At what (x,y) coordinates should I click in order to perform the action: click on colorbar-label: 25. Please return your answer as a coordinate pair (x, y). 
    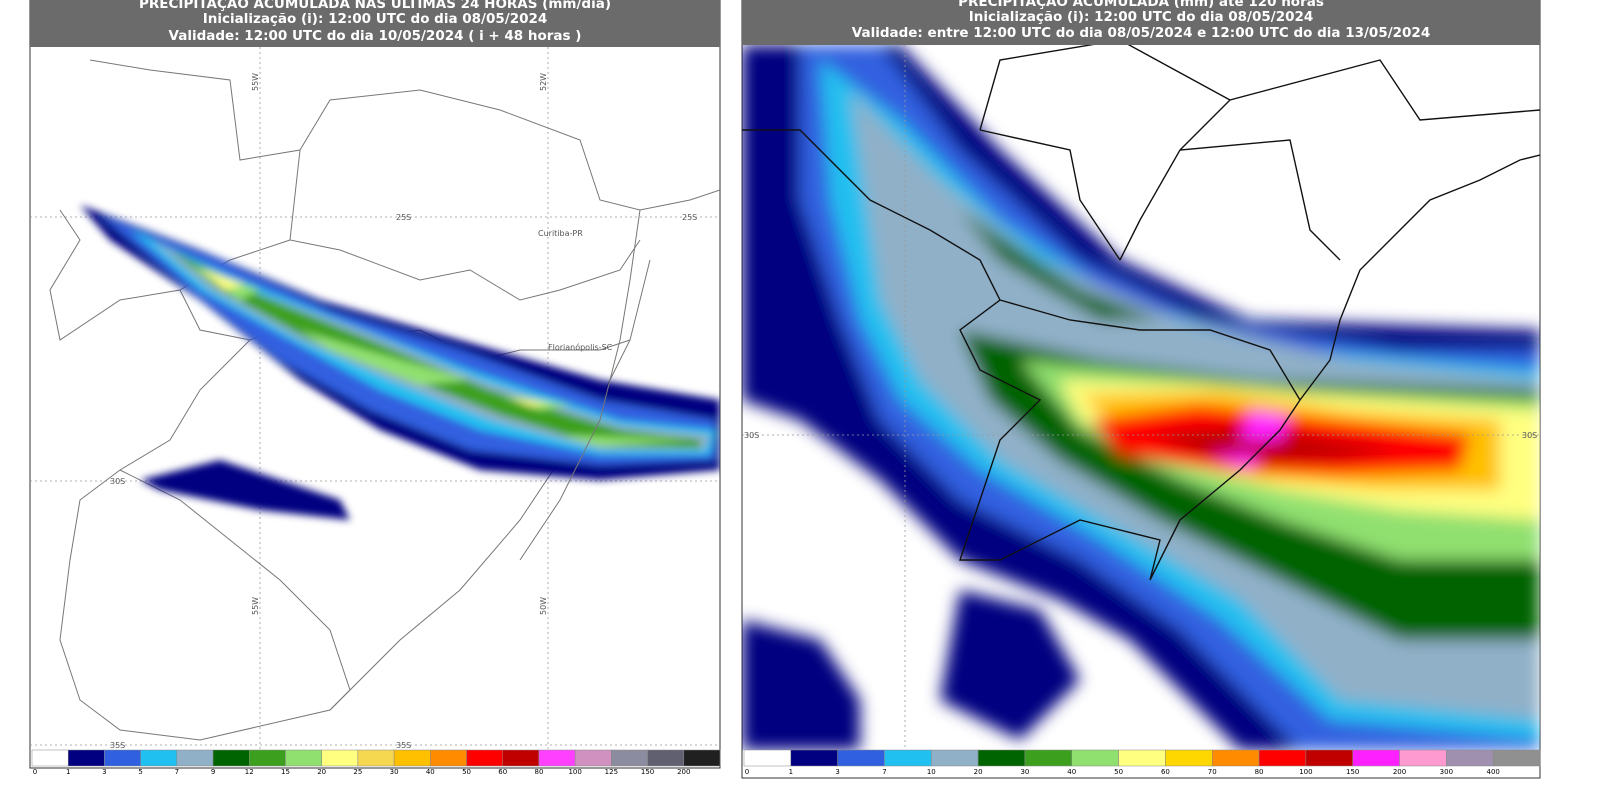
    Looking at the image, I should click on (357, 772).